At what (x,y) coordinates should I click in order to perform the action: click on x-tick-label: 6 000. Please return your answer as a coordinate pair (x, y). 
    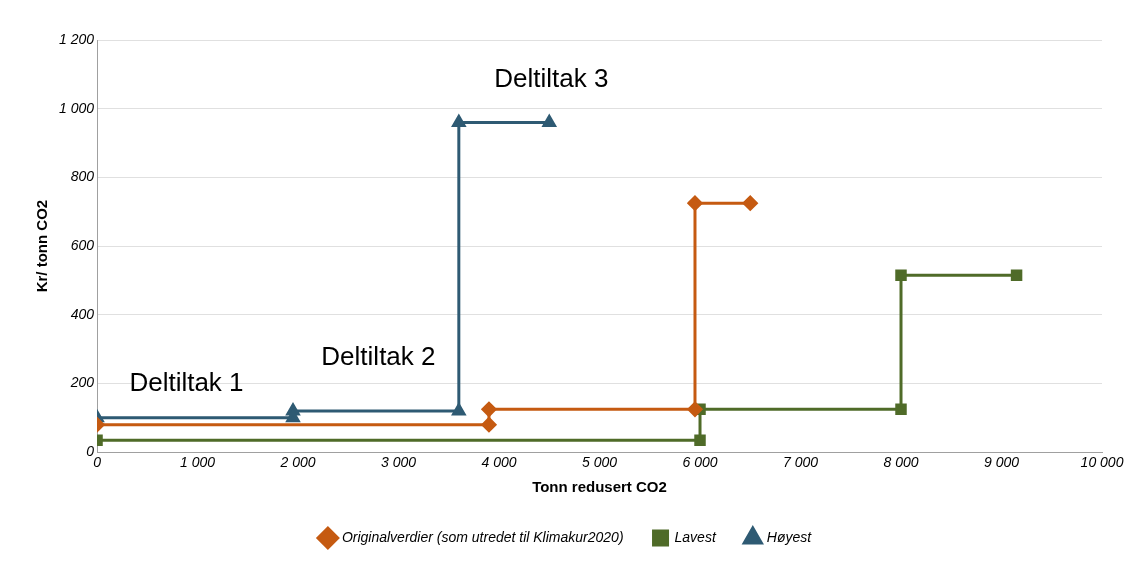
    Looking at the image, I should click on (700, 462).